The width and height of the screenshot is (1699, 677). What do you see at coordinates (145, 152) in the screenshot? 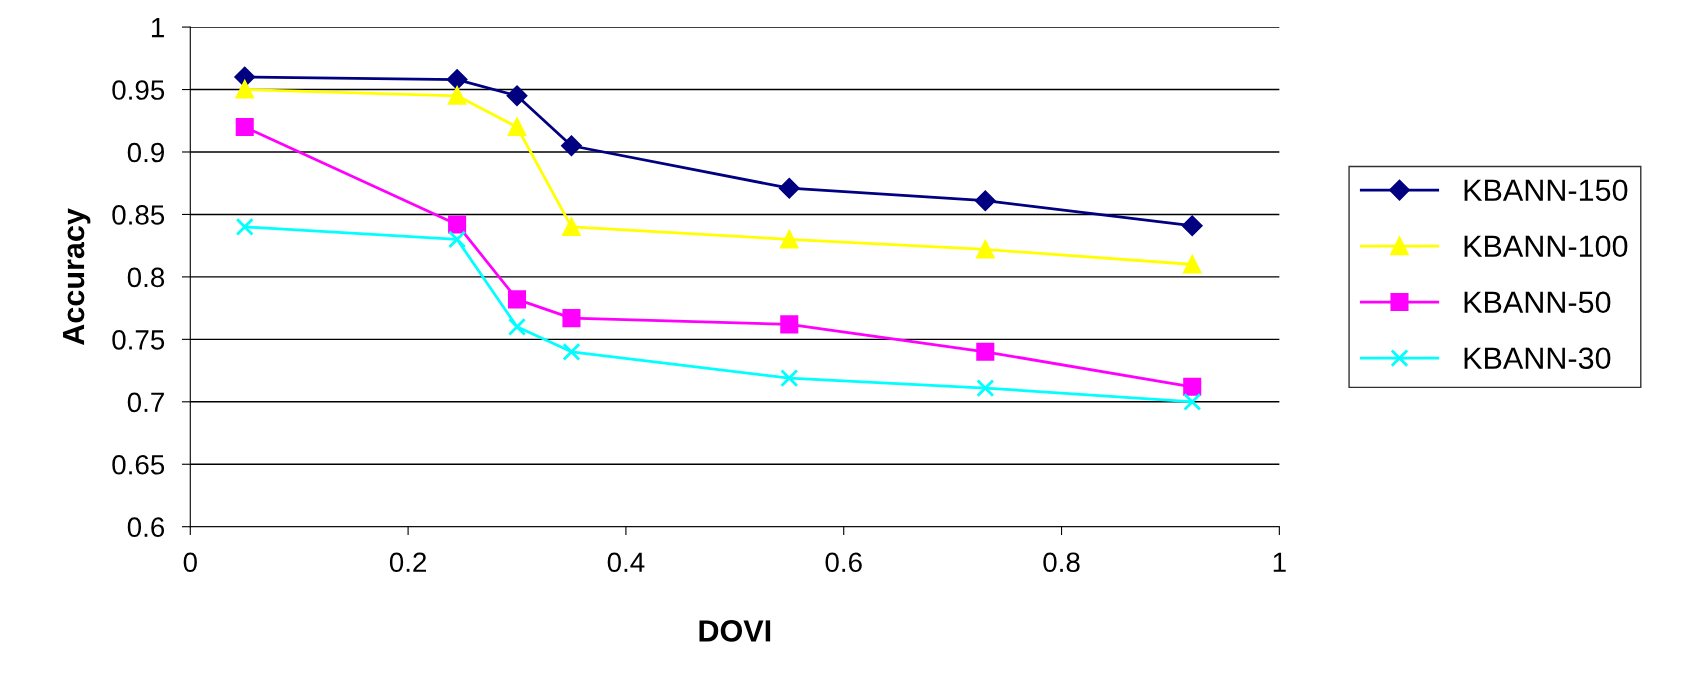
I see `y-tick-label: 0.9` at bounding box center [145, 152].